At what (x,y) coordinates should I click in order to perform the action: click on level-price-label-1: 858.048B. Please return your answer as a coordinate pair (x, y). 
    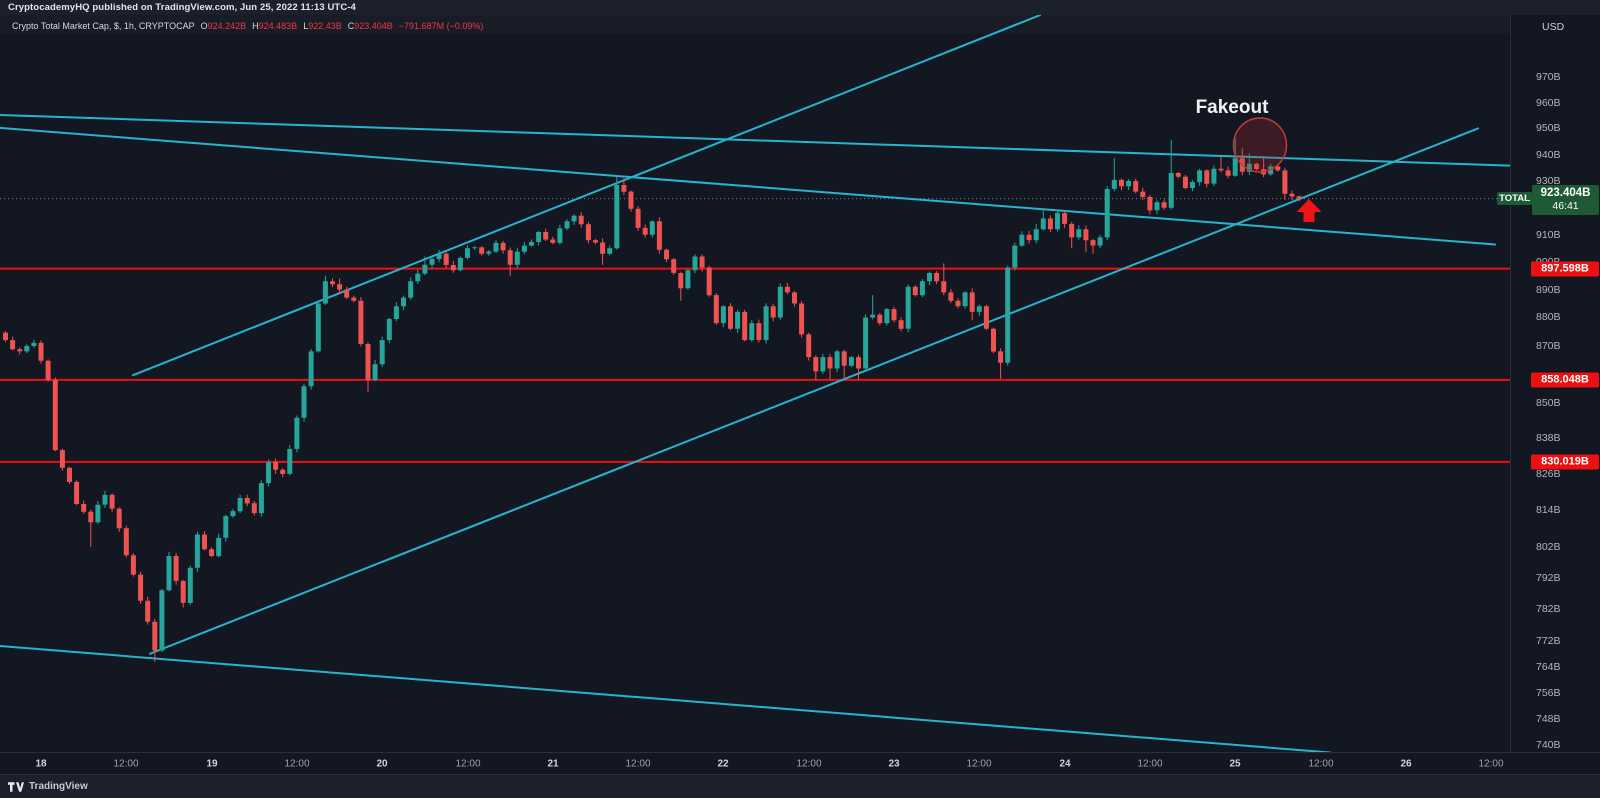
    Looking at the image, I should click on (1565, 380).